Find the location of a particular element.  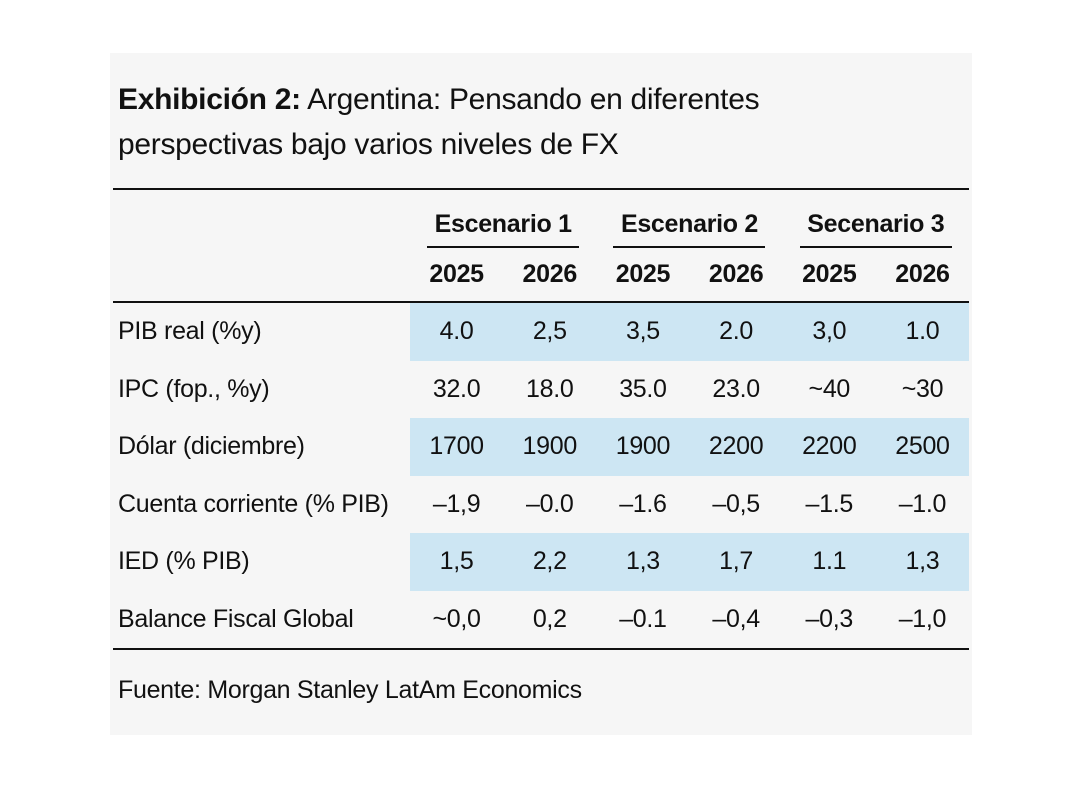

value-cell: 2,2 is located at coordinates (549, 561).